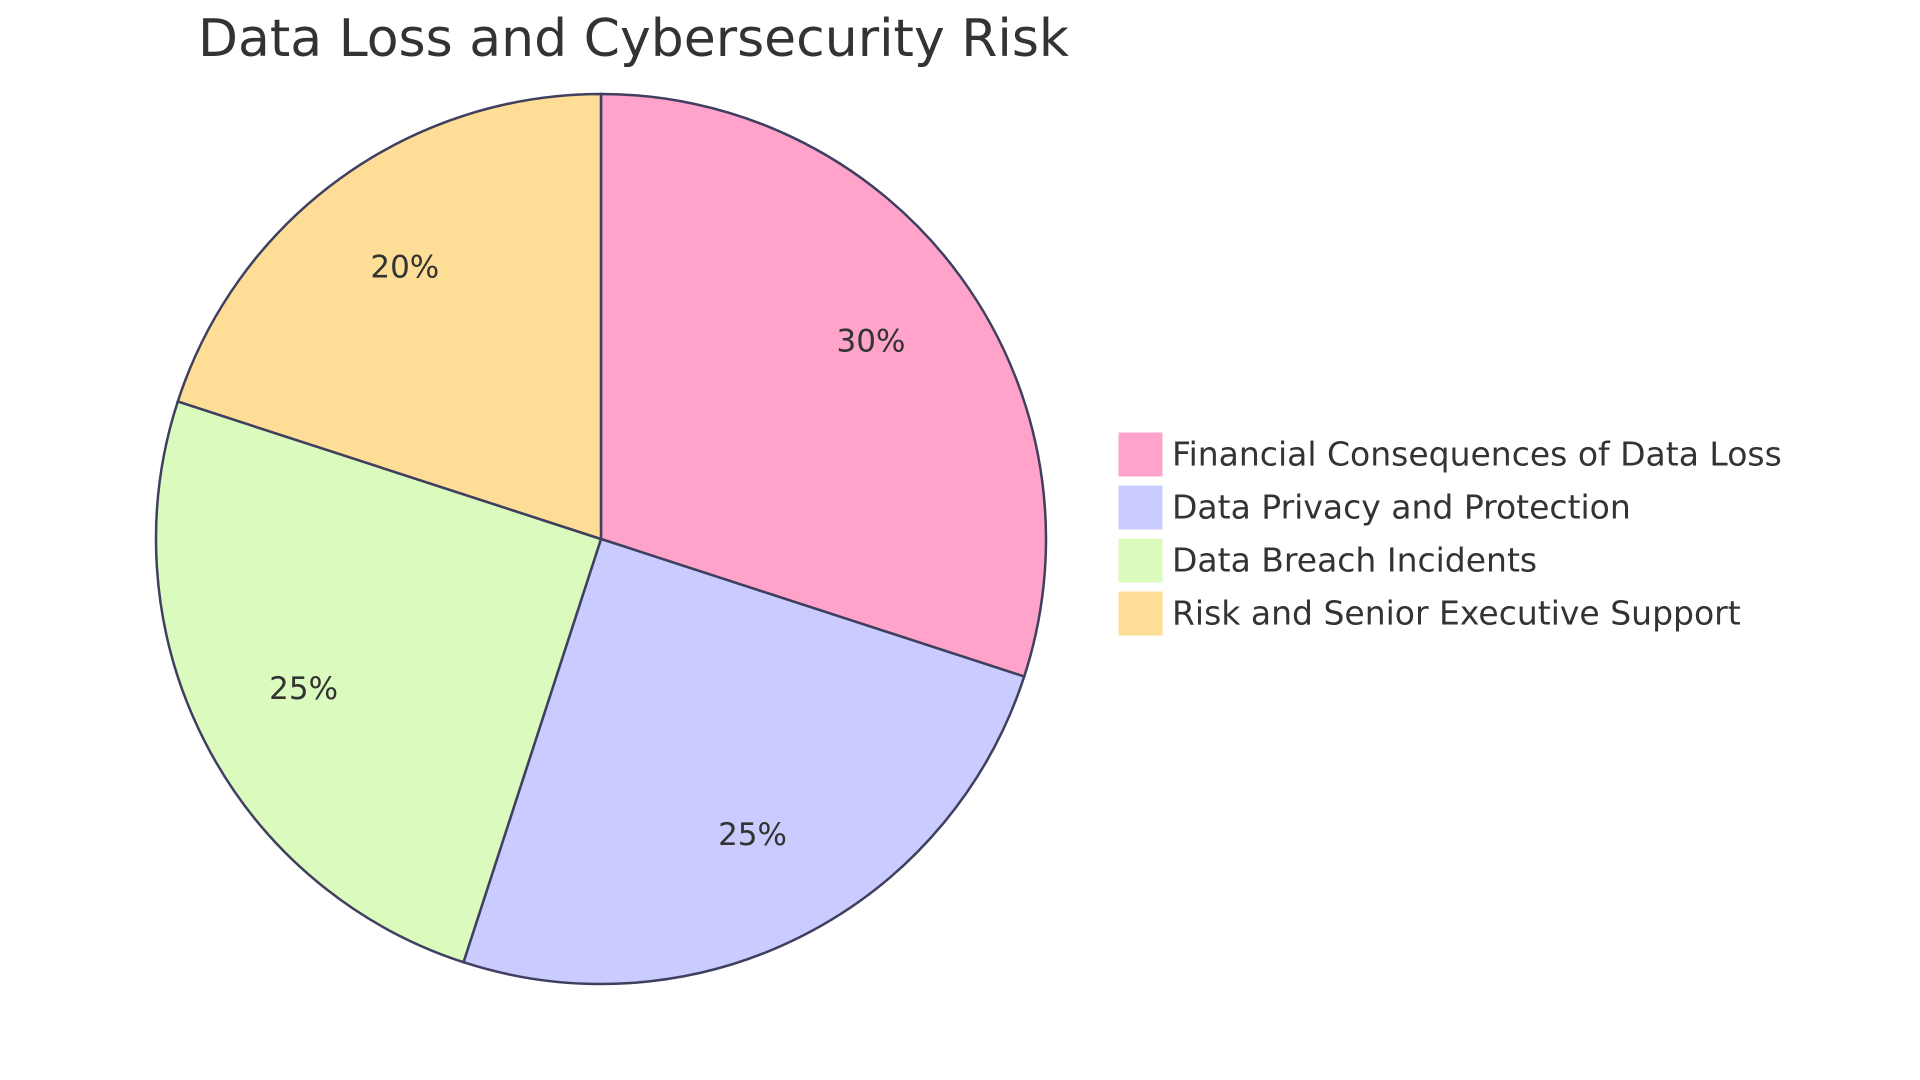 The height and width of the screenshot is (1080, 1920). I want to click on slice-label: 30%, so click(871, 341).